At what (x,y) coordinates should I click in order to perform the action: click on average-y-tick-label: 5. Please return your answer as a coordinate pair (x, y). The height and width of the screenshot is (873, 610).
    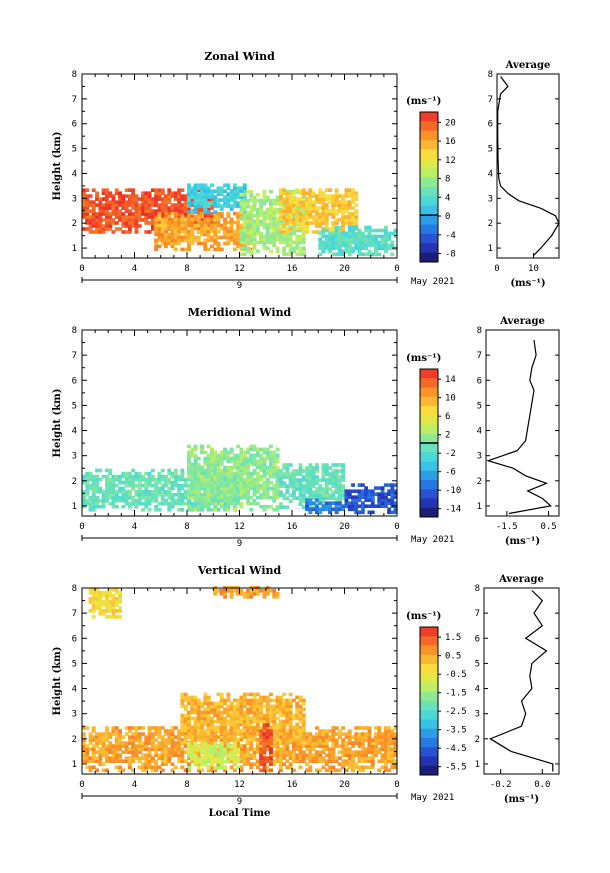
    Looking at the image, I should click on (490, 150).